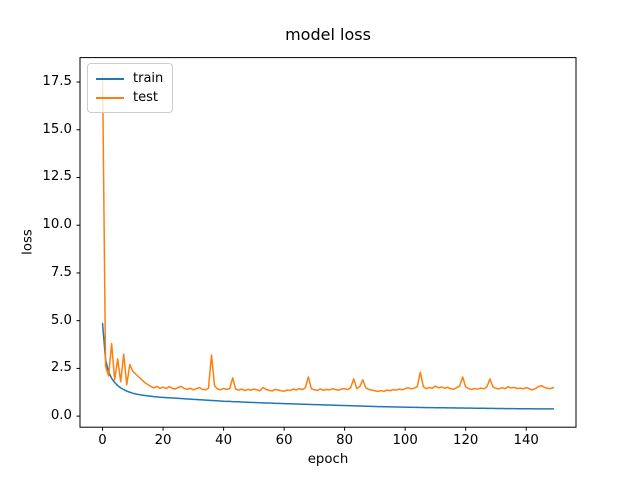  I want to click on legend-label-train: train, so click(148, 78).